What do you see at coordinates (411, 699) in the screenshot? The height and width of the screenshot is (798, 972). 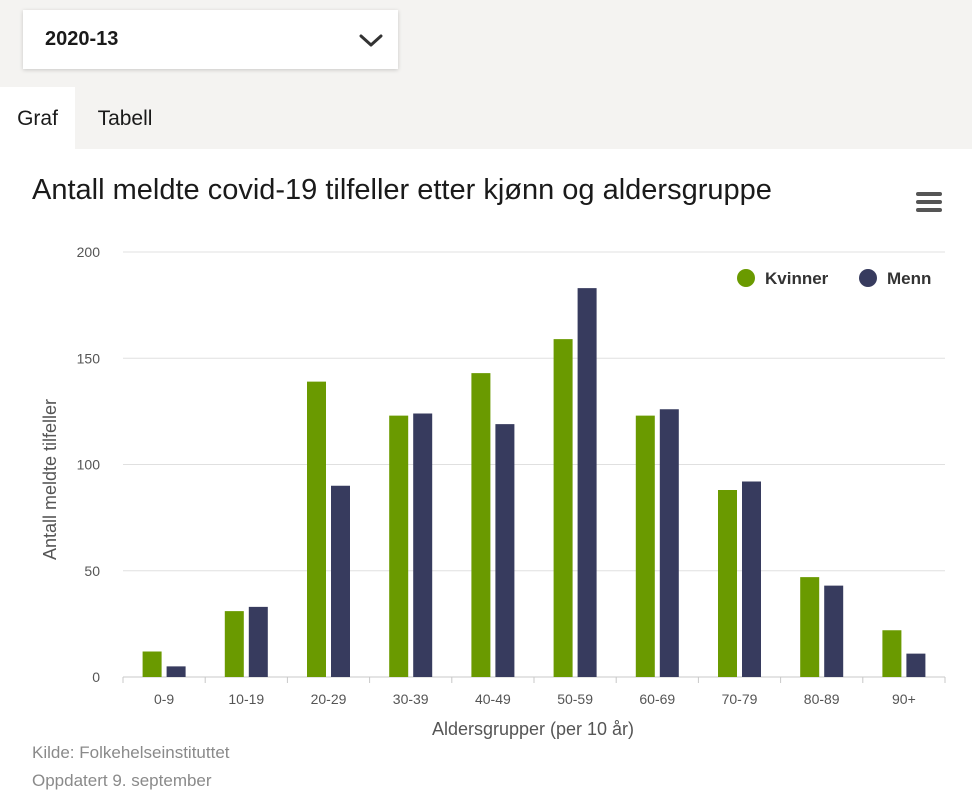 I see `x-tick-label: 30-39` at bounding box center [411, 699].